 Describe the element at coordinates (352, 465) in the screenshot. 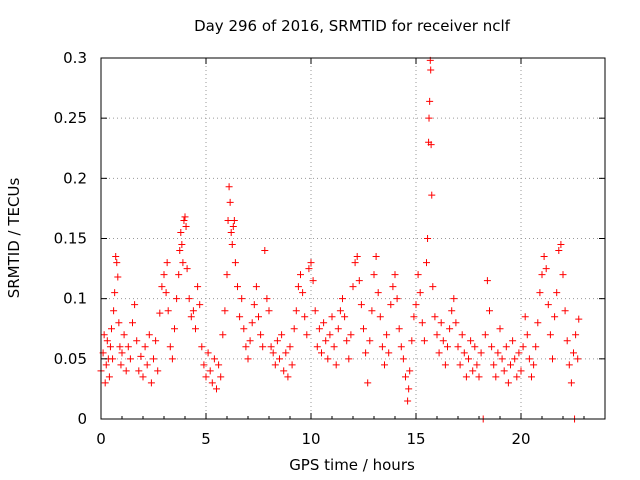

I see `x-axis-label: GPS time / hours` at that location.